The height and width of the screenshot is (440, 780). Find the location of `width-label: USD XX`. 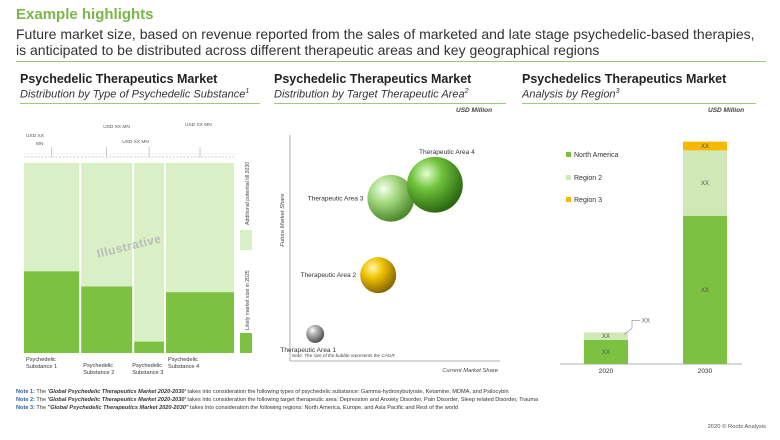

width-label: USD XX is located at coordinates (35, 136).